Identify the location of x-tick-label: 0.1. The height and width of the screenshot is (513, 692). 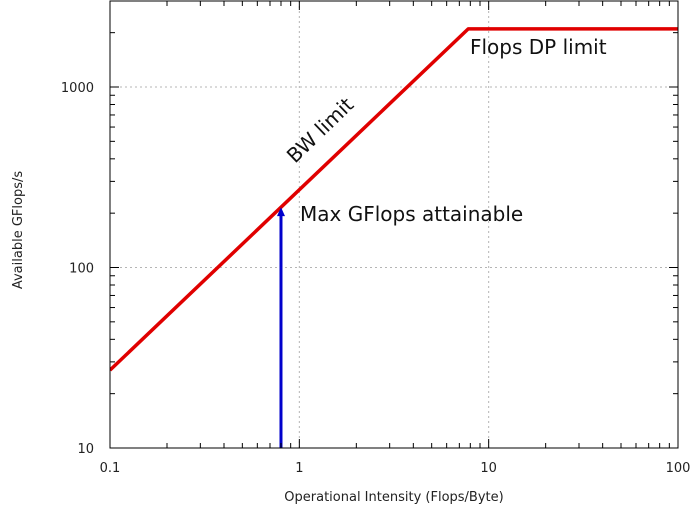
(110, 468).